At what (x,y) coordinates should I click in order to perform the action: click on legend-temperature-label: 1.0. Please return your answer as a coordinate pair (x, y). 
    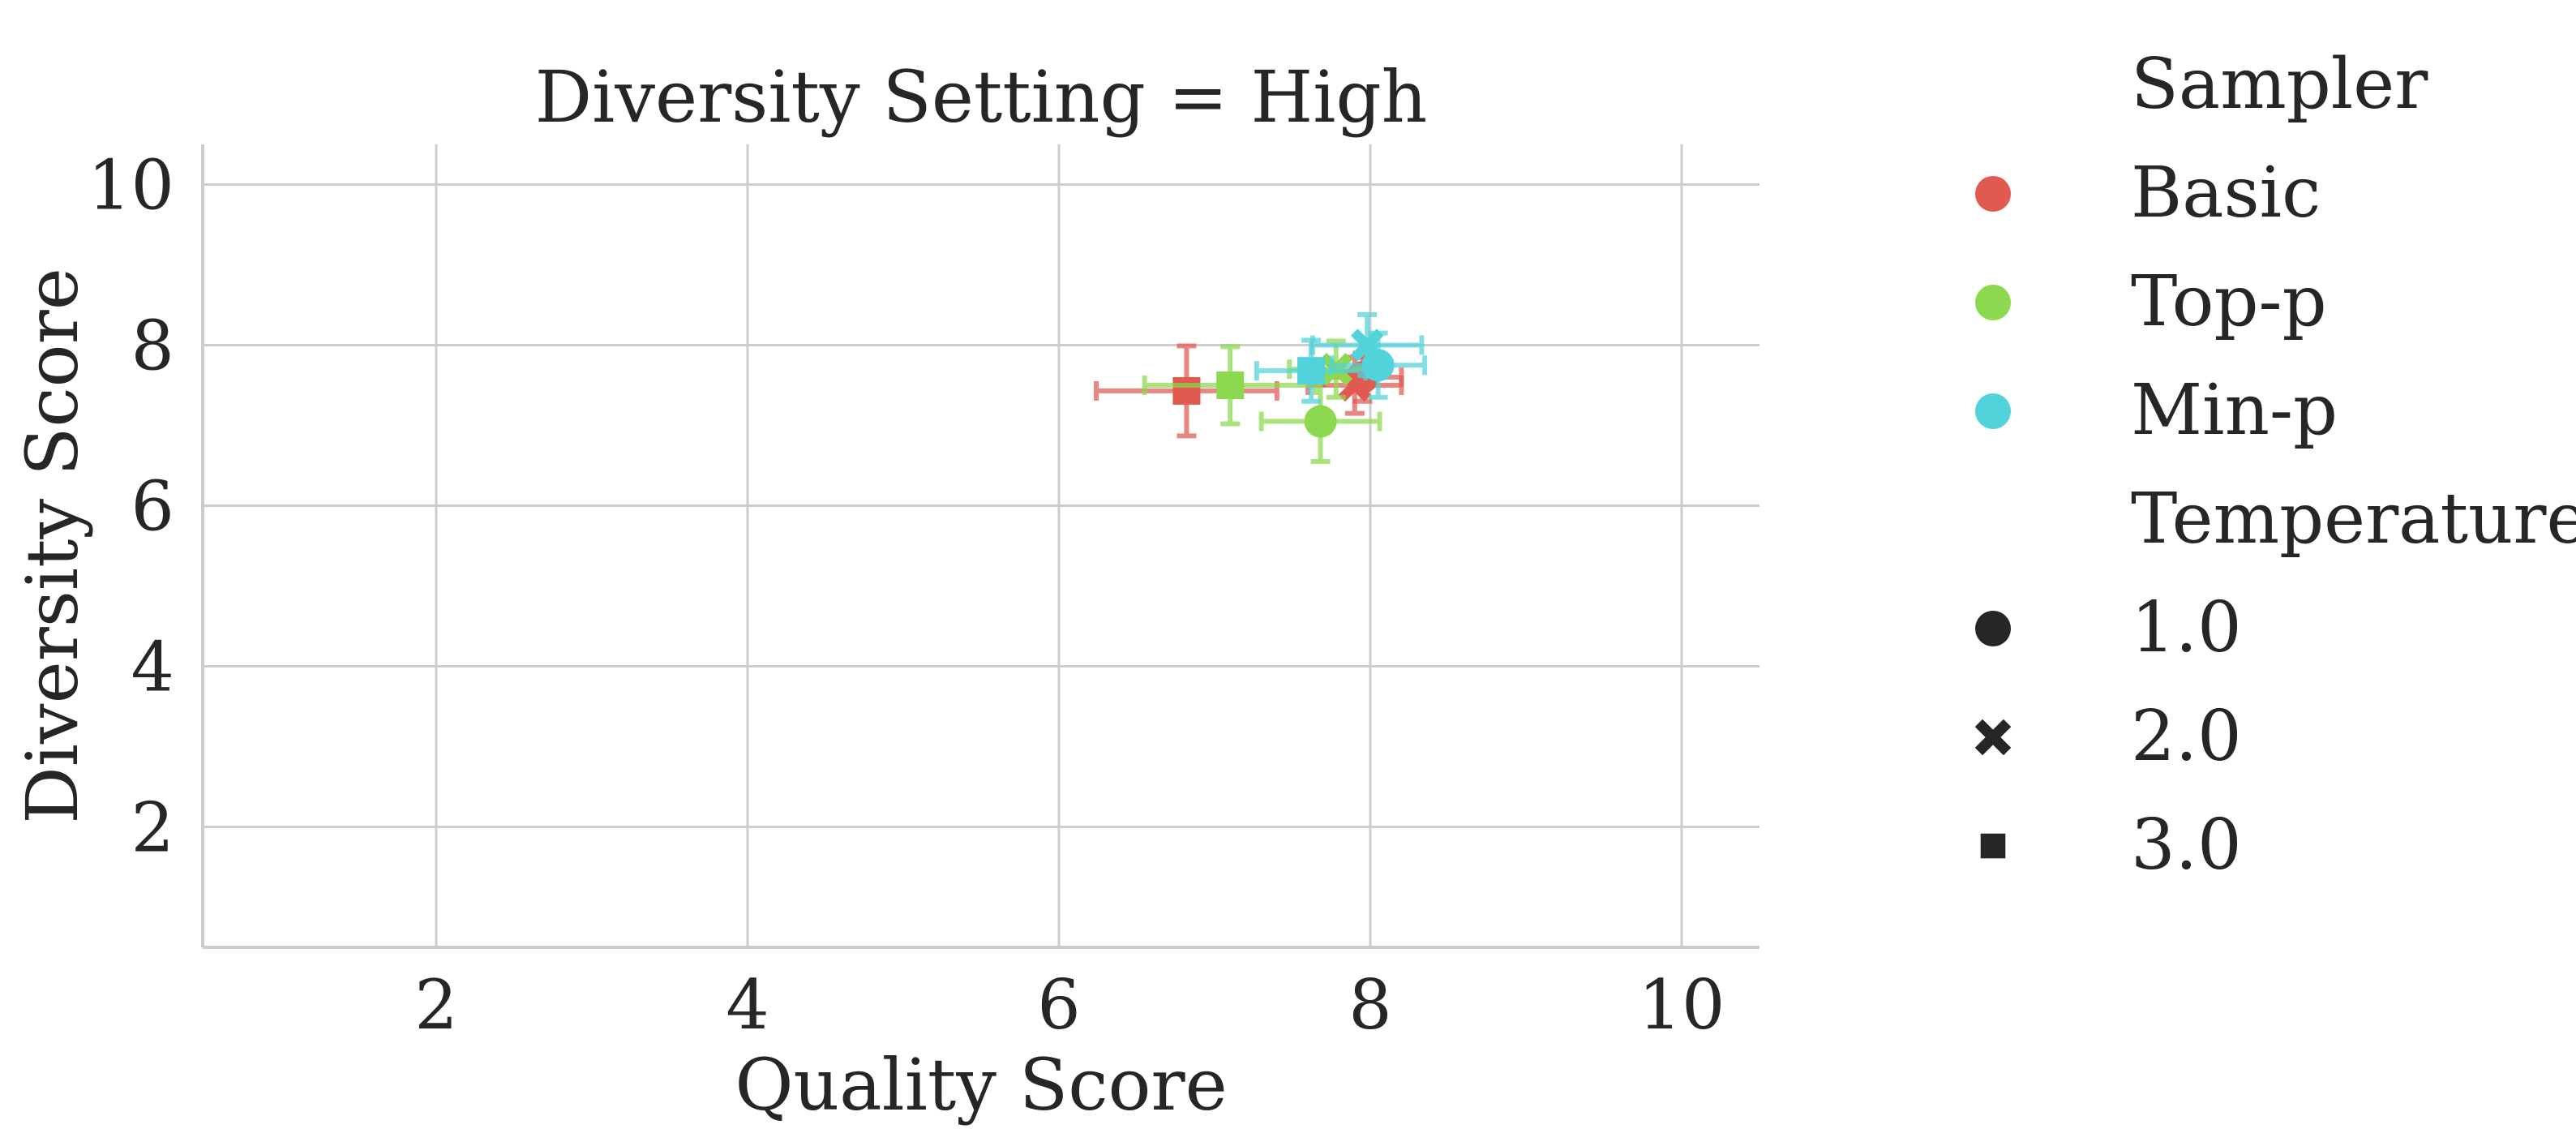
    Looking at the image, I should click on (2186, 627).